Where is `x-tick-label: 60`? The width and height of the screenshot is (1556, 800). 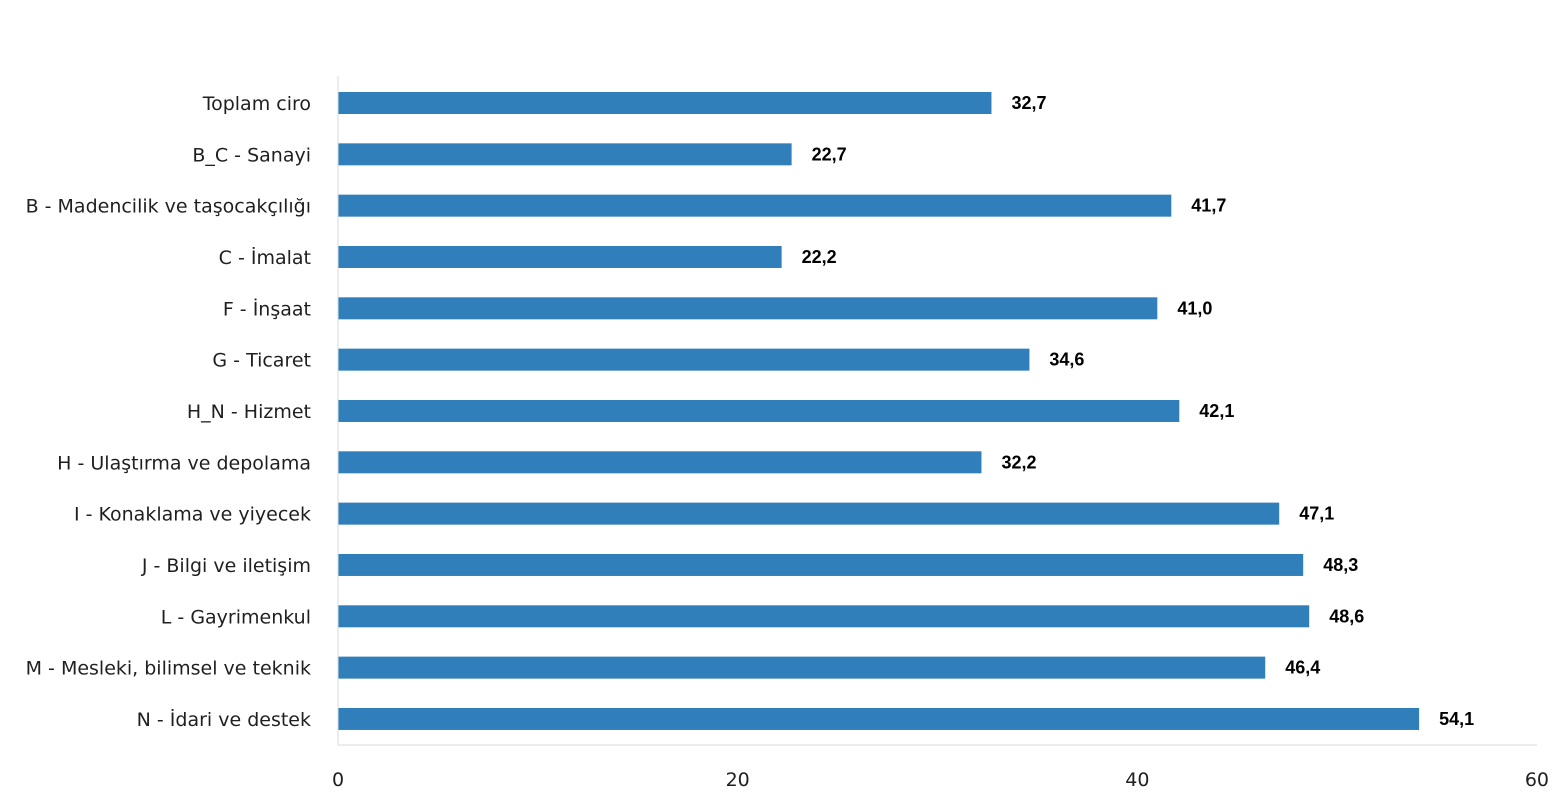 x-tick-label: 60 is located at coordinates (1537, 780).